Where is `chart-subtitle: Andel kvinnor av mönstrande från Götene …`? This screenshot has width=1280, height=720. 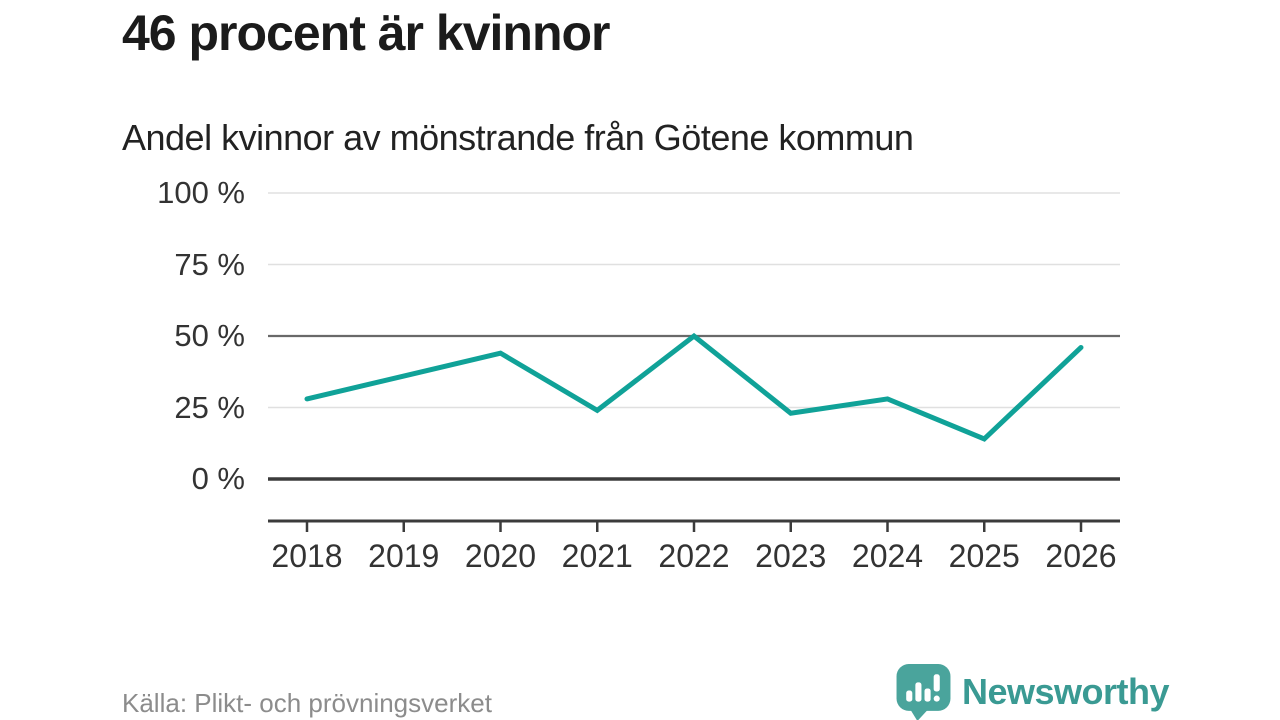 chart-subtitle: Andel kvinnor av mönstrande från Götene … is located at coordinates (518, 137).